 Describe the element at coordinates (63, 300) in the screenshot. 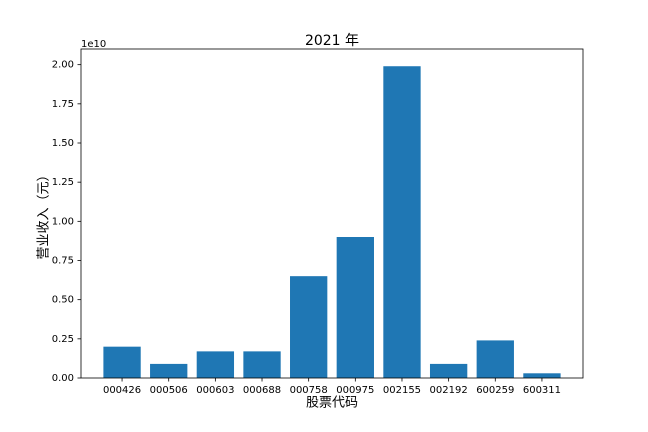

I see `y-tick-label: 0.50` at that location.